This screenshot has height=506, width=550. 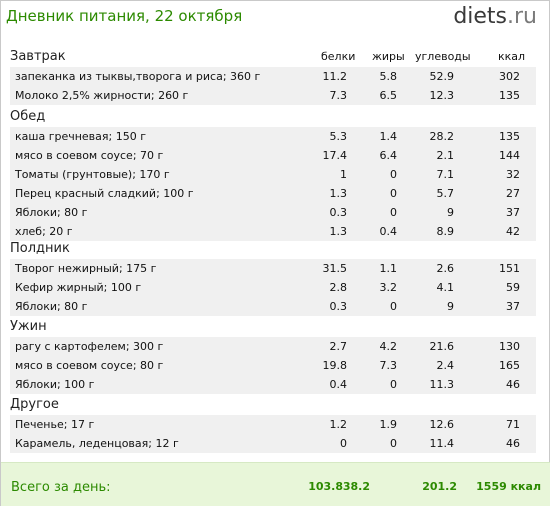 What do you see at coordinates (443, 56) in the screenshot?
I see `column-header-carbs: углеводы` at bounding box center [443, 56].